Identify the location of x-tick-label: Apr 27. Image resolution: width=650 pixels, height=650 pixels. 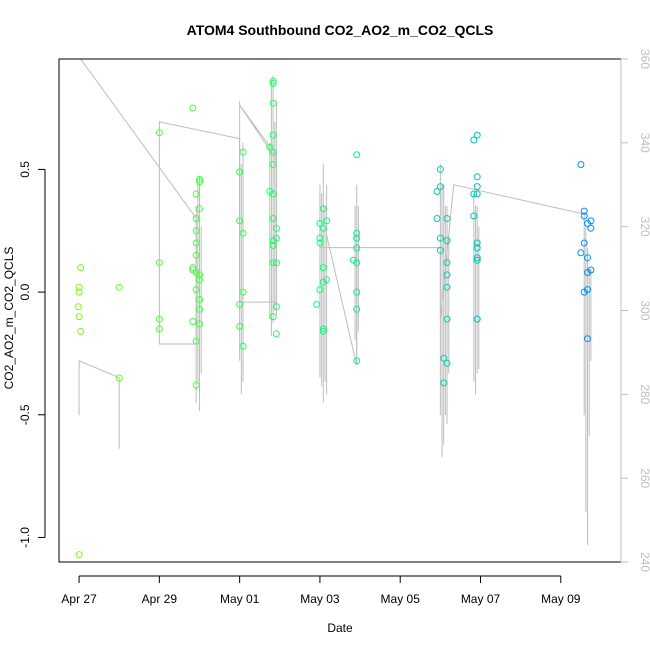
(79, 599).